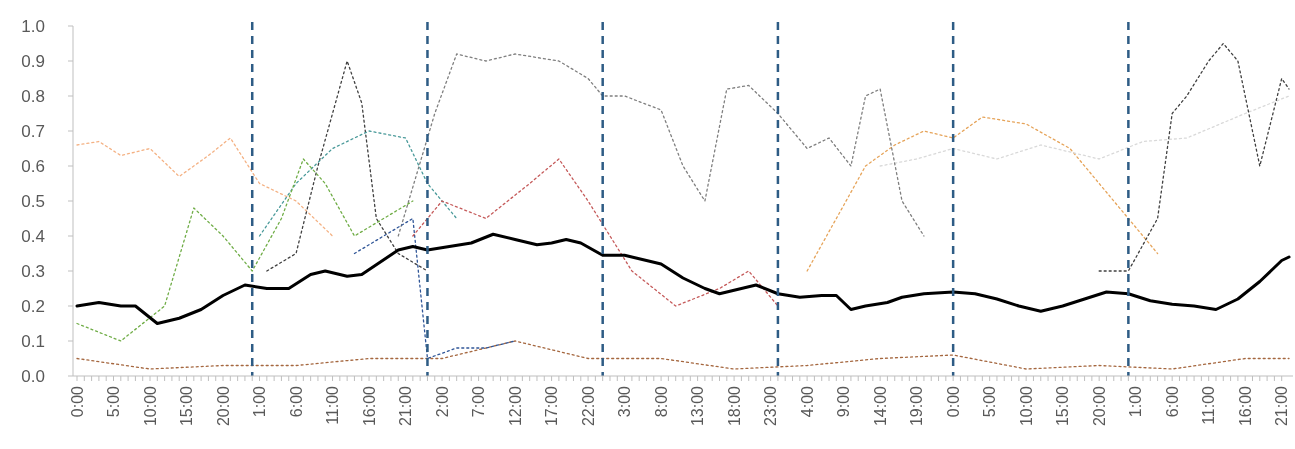  Describe the element at coordinates (625, 401) in the screenshot. I see `x-tick-label: 3:00` at that location.